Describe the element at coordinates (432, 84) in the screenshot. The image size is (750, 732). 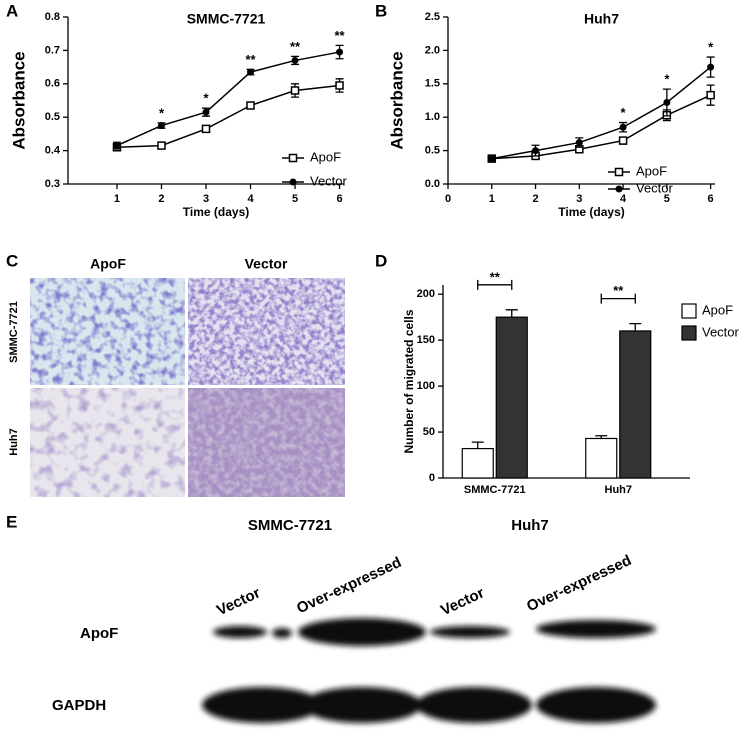
I see `y-tick-label: 1.5` at that location.